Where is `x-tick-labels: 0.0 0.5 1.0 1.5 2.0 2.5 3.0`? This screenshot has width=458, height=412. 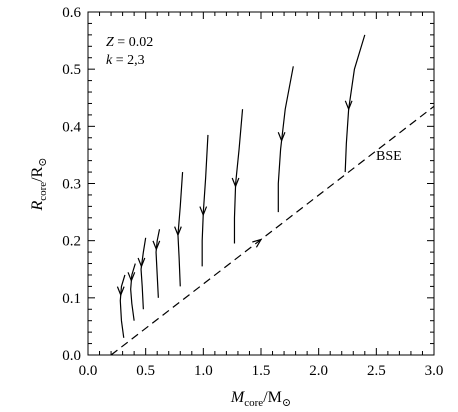 x-tick-labels: 0.0 0.5 1.0 1.5 2.0 2.5 3.0 is located at coordinates (261, 371).